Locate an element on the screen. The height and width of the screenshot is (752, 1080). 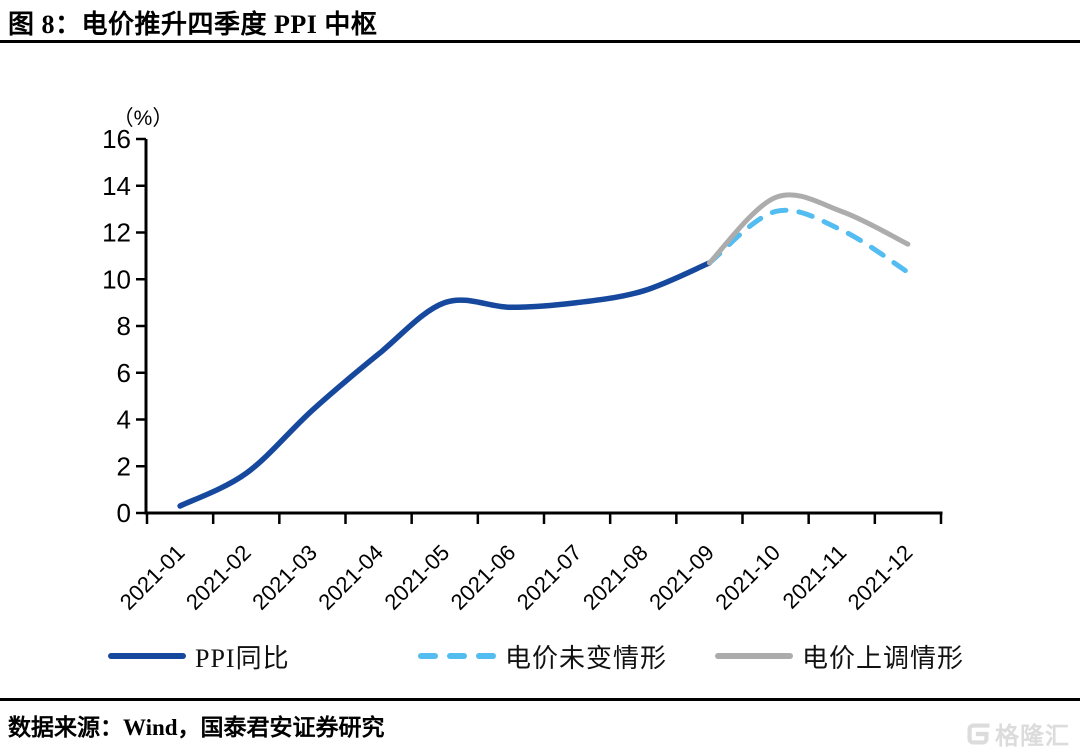
legend-item-ppi-yoy: PPI同比 is located at coordinates (199, 656).